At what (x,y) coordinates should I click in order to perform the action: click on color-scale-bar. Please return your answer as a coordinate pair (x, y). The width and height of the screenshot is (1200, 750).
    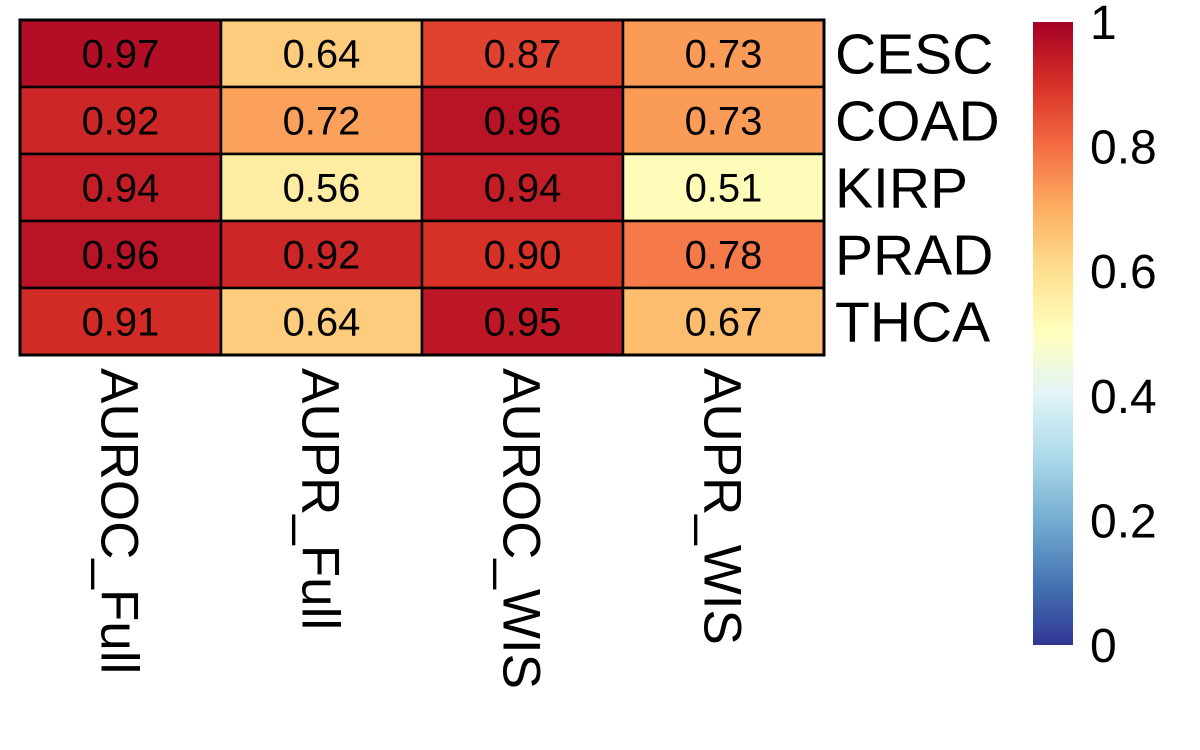
    Looking at the image, I should click on (1053, 333).